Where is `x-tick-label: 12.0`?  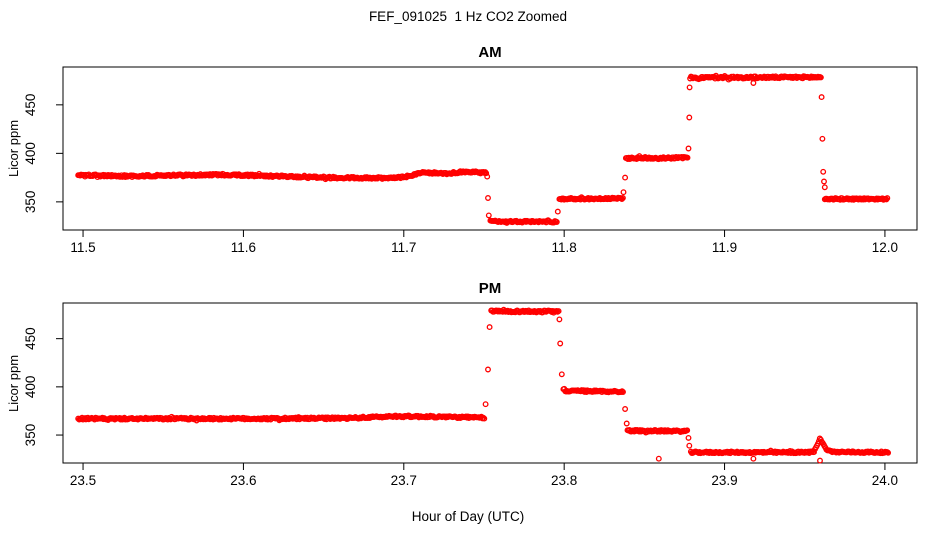 x-tick-label: 12.0 is located at coordinates (885, 247).